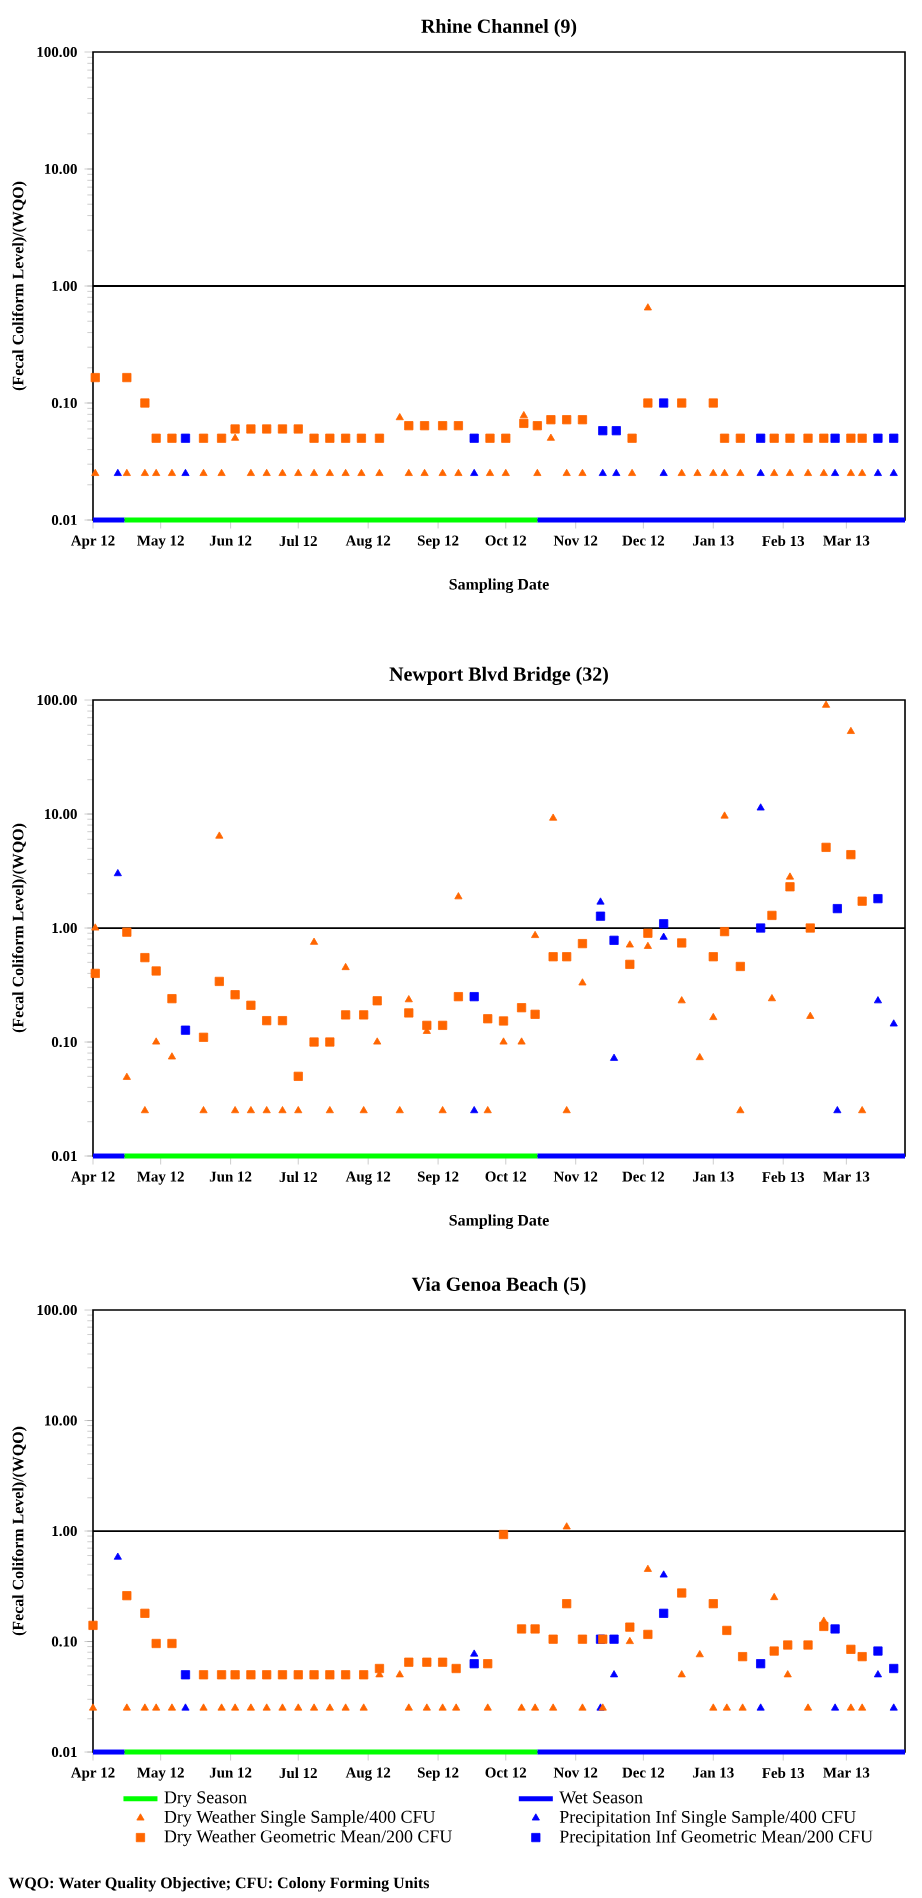 The width and height of the screenshot is (922, 1898). What do you see at coordinates (300, 1818) in the screenshot?
I see `legend-label: Dry Weather Single Sample/400 CFU` at bounding box center [300, 1818].